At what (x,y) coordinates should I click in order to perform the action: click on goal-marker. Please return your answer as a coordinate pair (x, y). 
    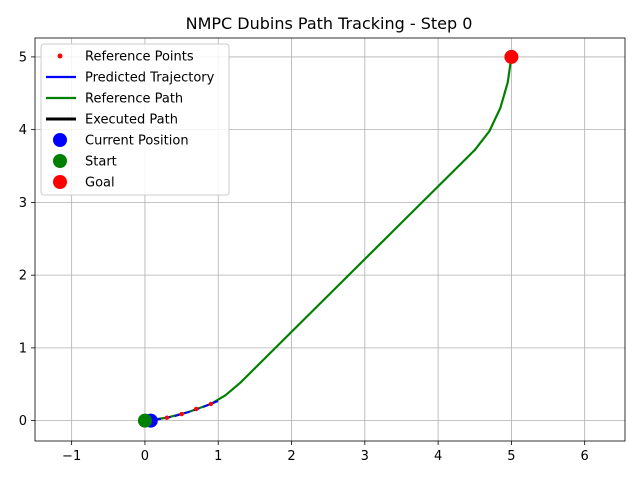
    Looking at the image, I should click on (511, 56).